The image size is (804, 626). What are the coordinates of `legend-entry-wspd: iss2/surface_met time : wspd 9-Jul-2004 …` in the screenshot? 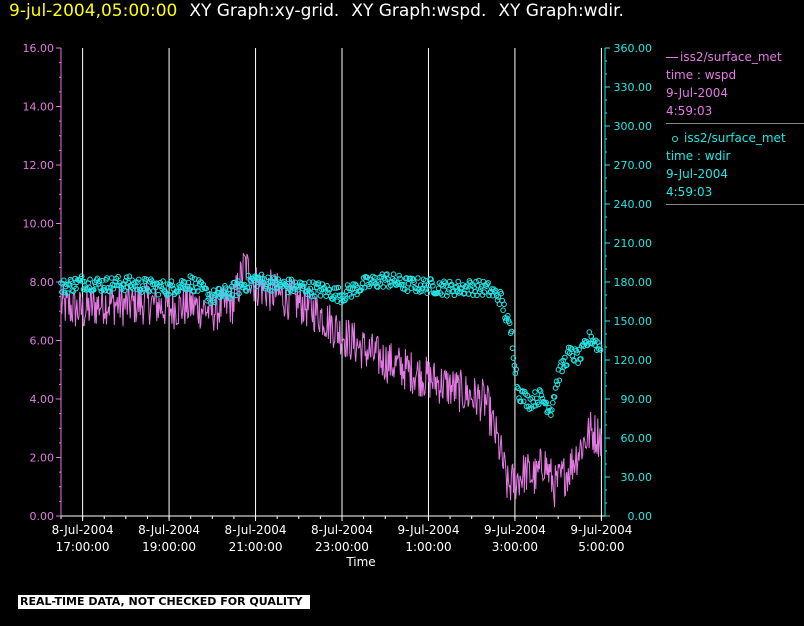 It's located at (735, 86).